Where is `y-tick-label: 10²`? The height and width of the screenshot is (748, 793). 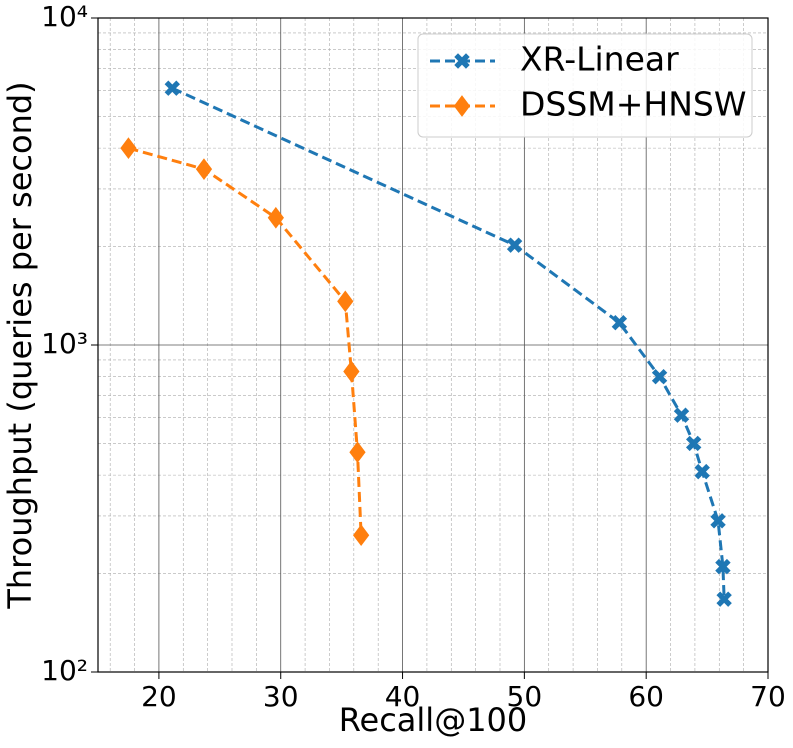
y-tick-label: 10² is located at coordinates (64, 670).